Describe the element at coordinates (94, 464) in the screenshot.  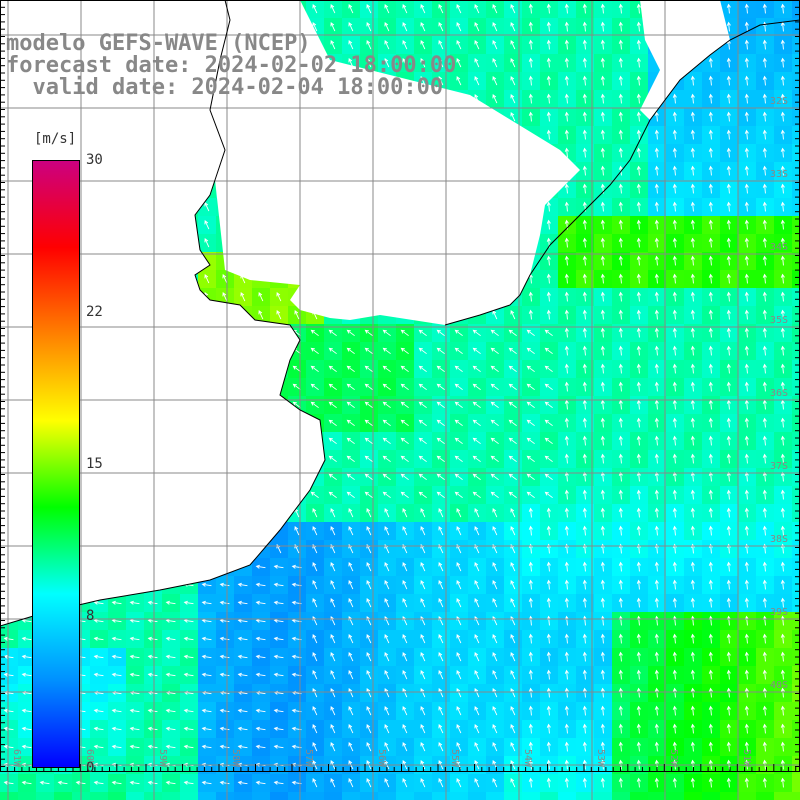
I see `colorbar-tick: 15` at that location.